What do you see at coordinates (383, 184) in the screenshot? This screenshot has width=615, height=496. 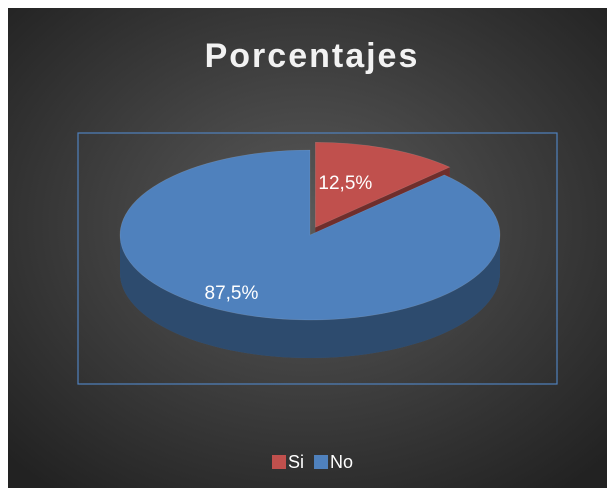 I see `pie-slice` at bounding box center [383, 184].